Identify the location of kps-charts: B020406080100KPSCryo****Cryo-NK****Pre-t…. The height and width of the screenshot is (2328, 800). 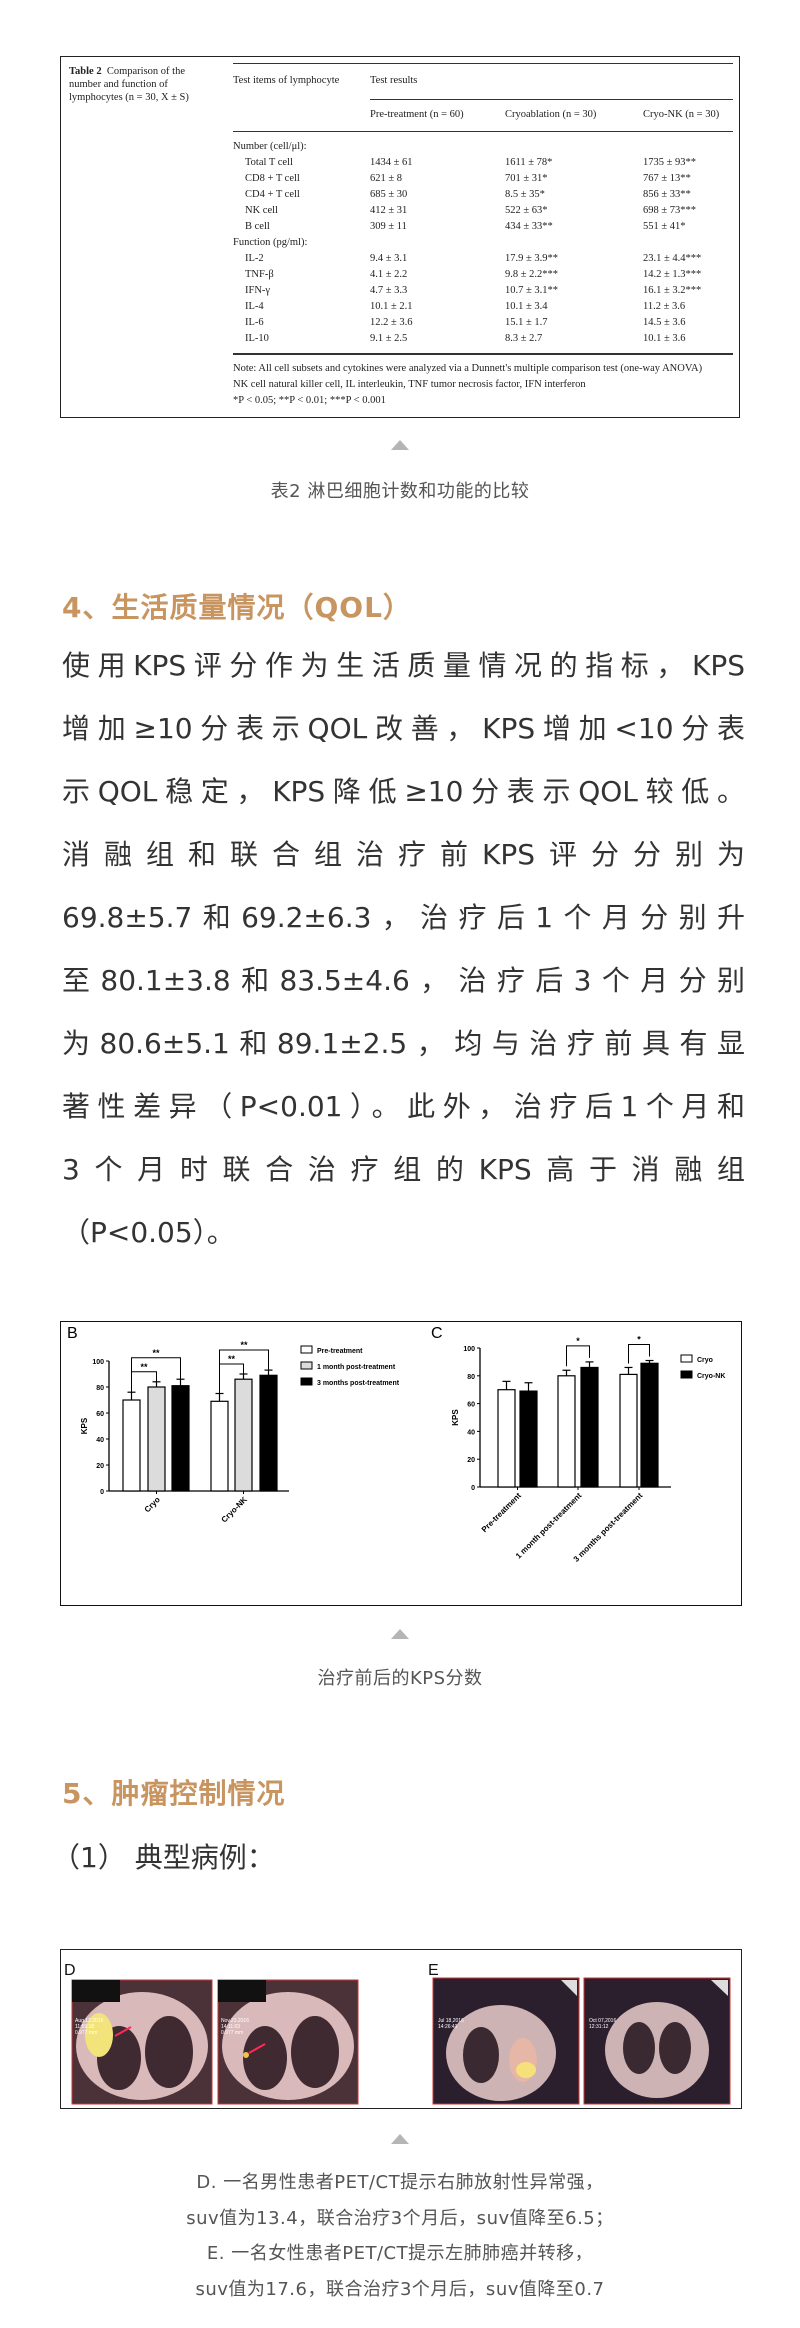
(396, 1444).